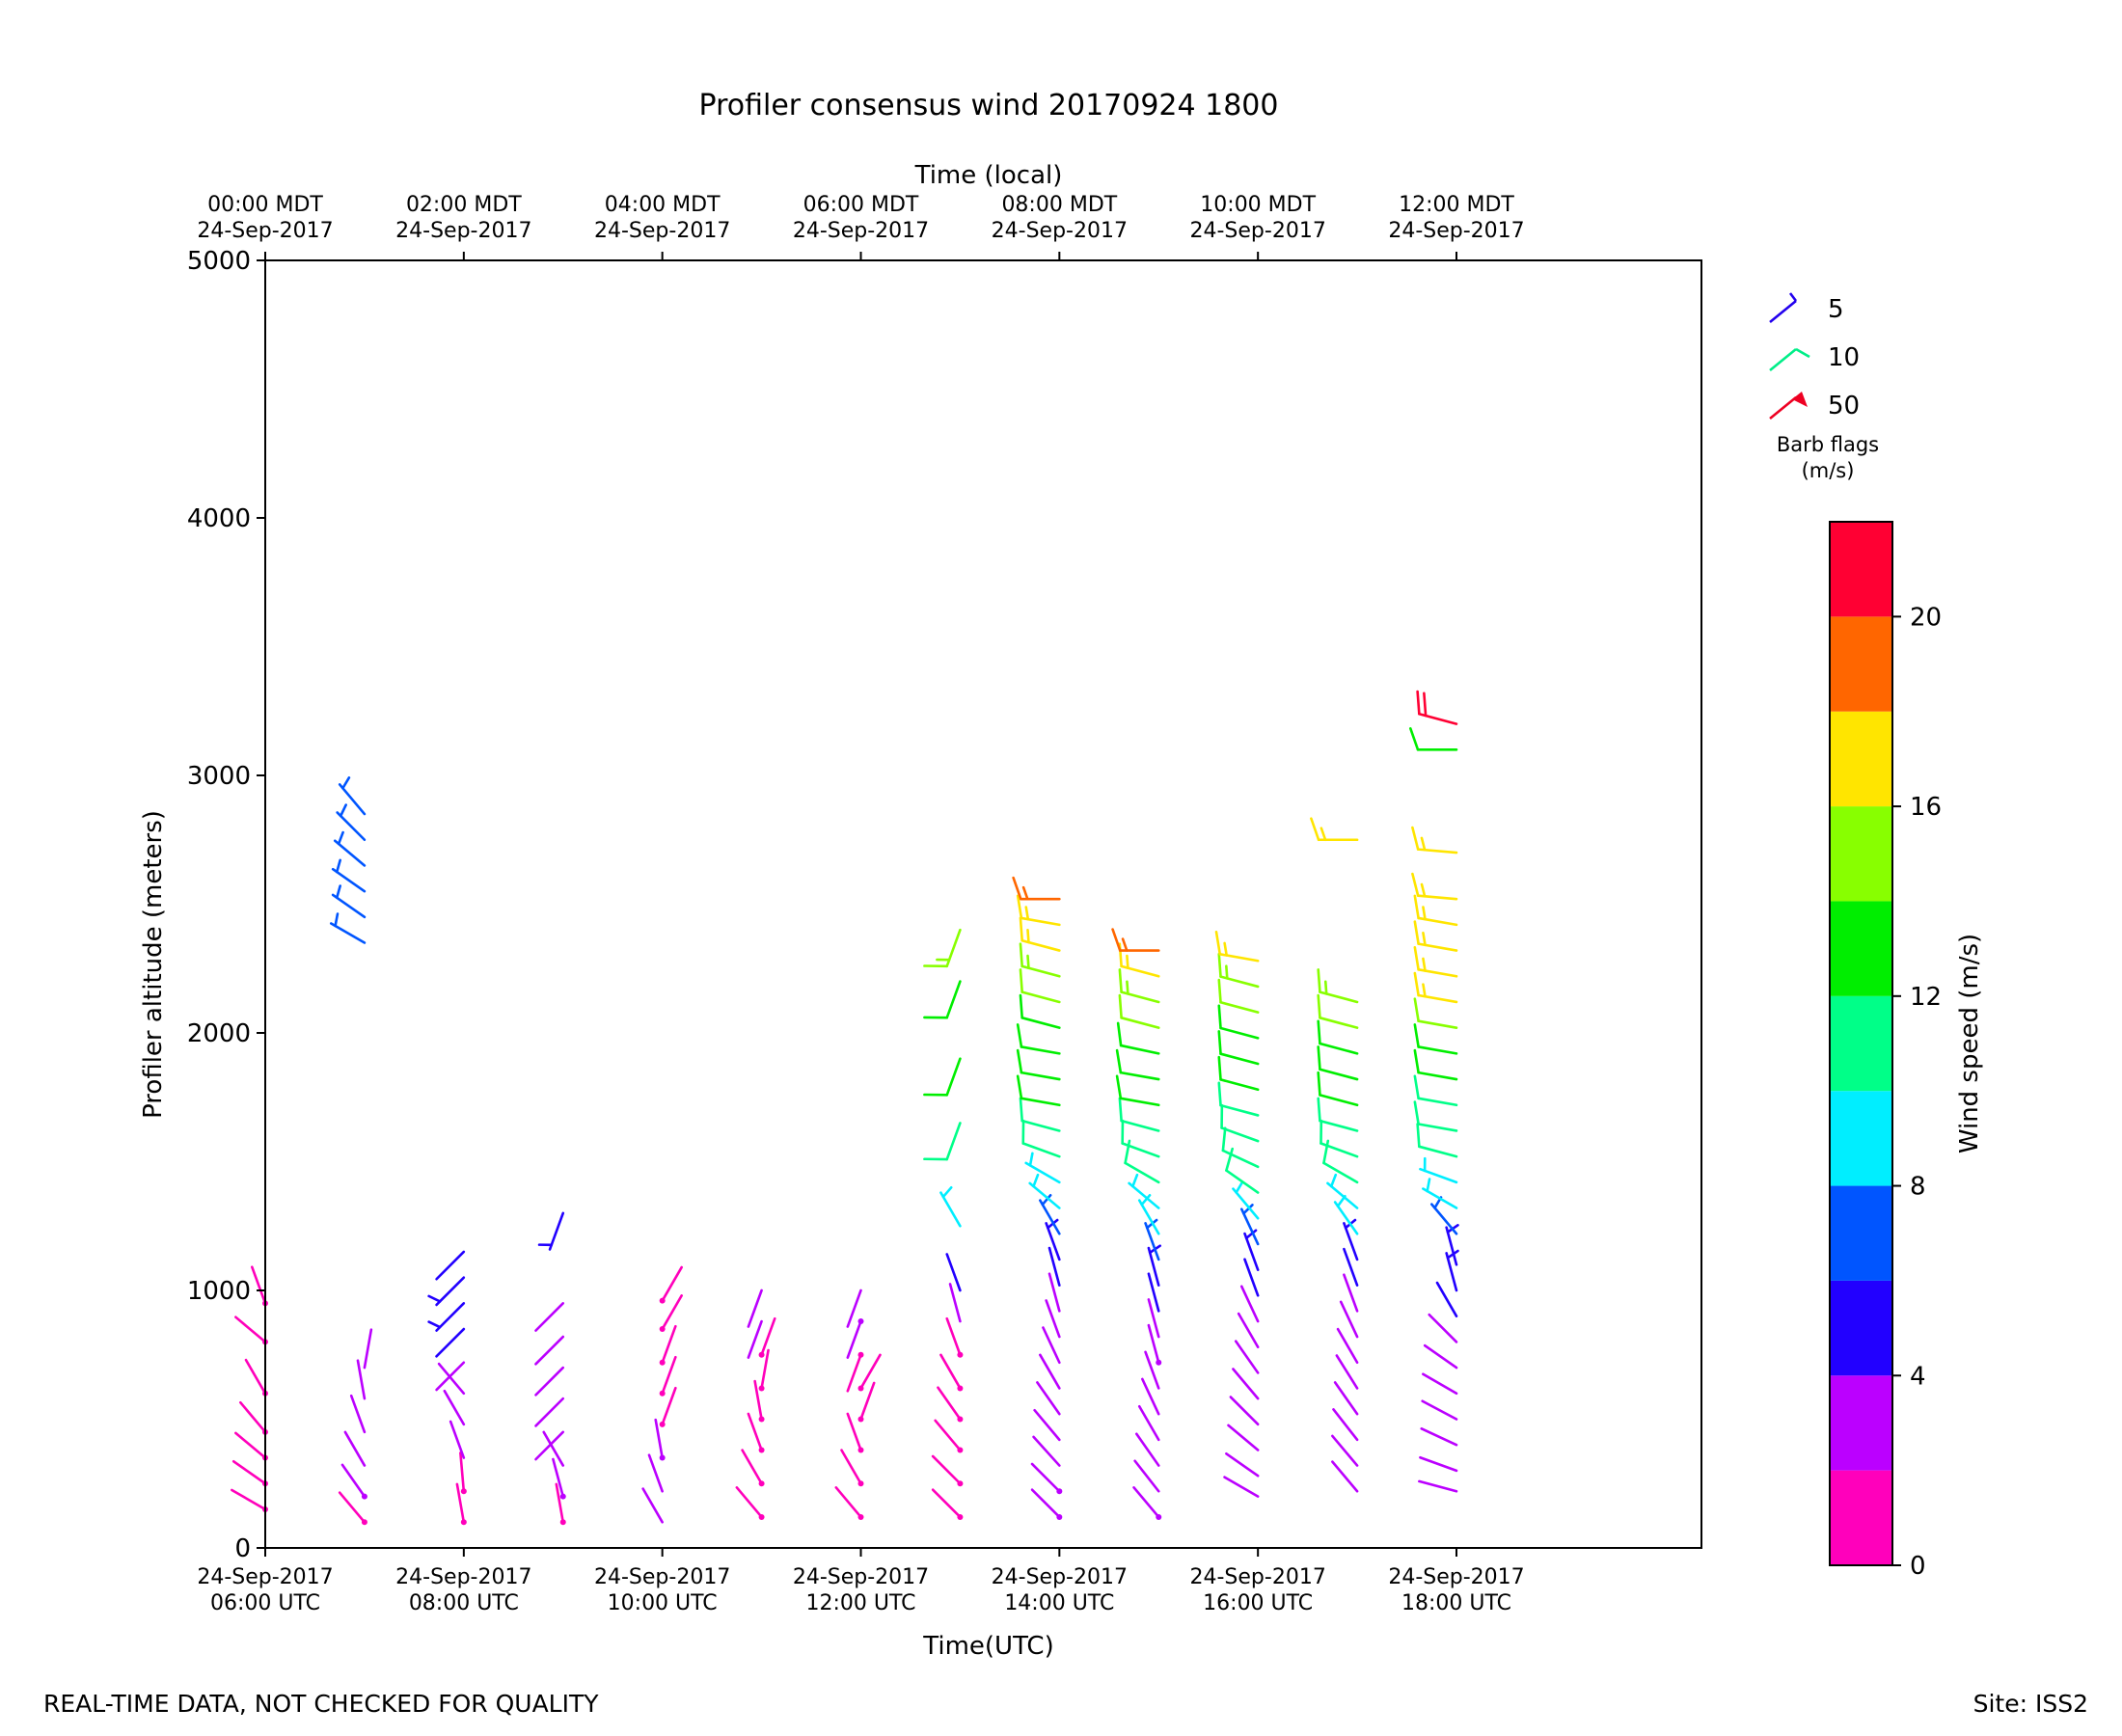  I want to click on legend-entry-5: 5, so click(1807, 308).